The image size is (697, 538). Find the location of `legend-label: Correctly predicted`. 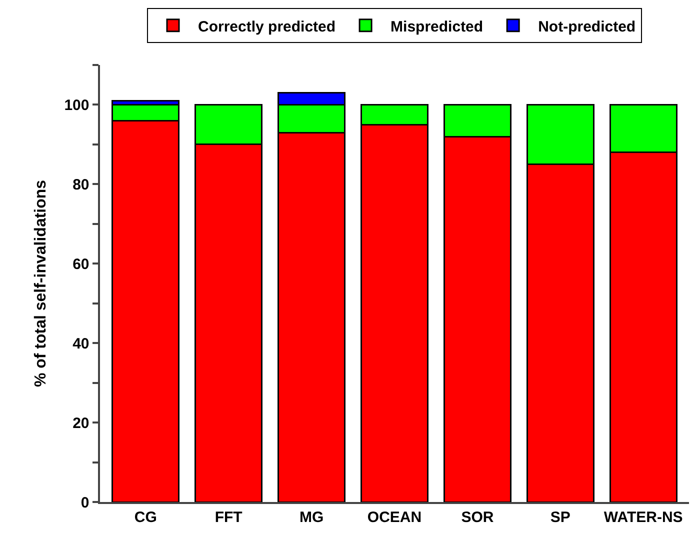

legend-label: Correctly predicted is located at coordinates (267, 27).